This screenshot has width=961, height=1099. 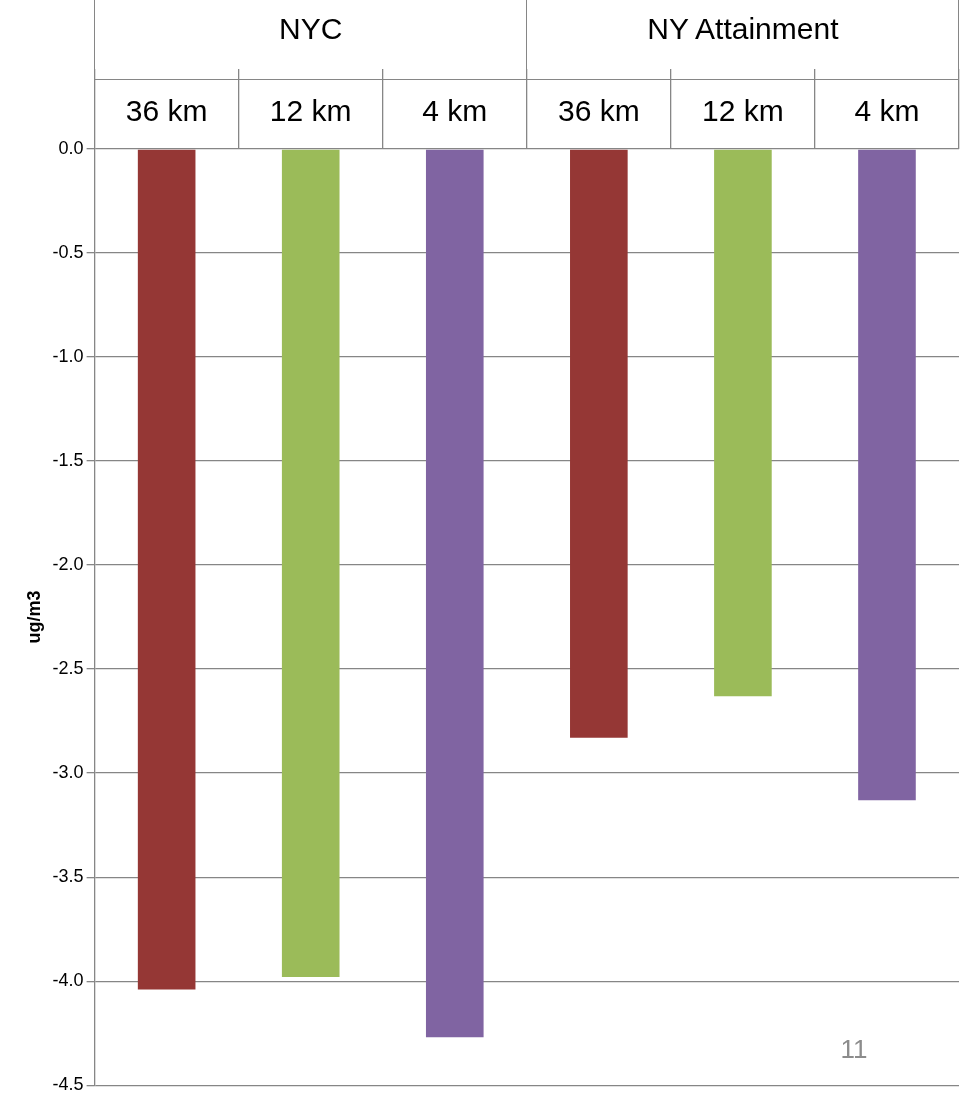 What do you see at coordinates (68, 1084) in the screenshot?
I see `y-tick-label: -4.5` at bounding box center [68, 1084].